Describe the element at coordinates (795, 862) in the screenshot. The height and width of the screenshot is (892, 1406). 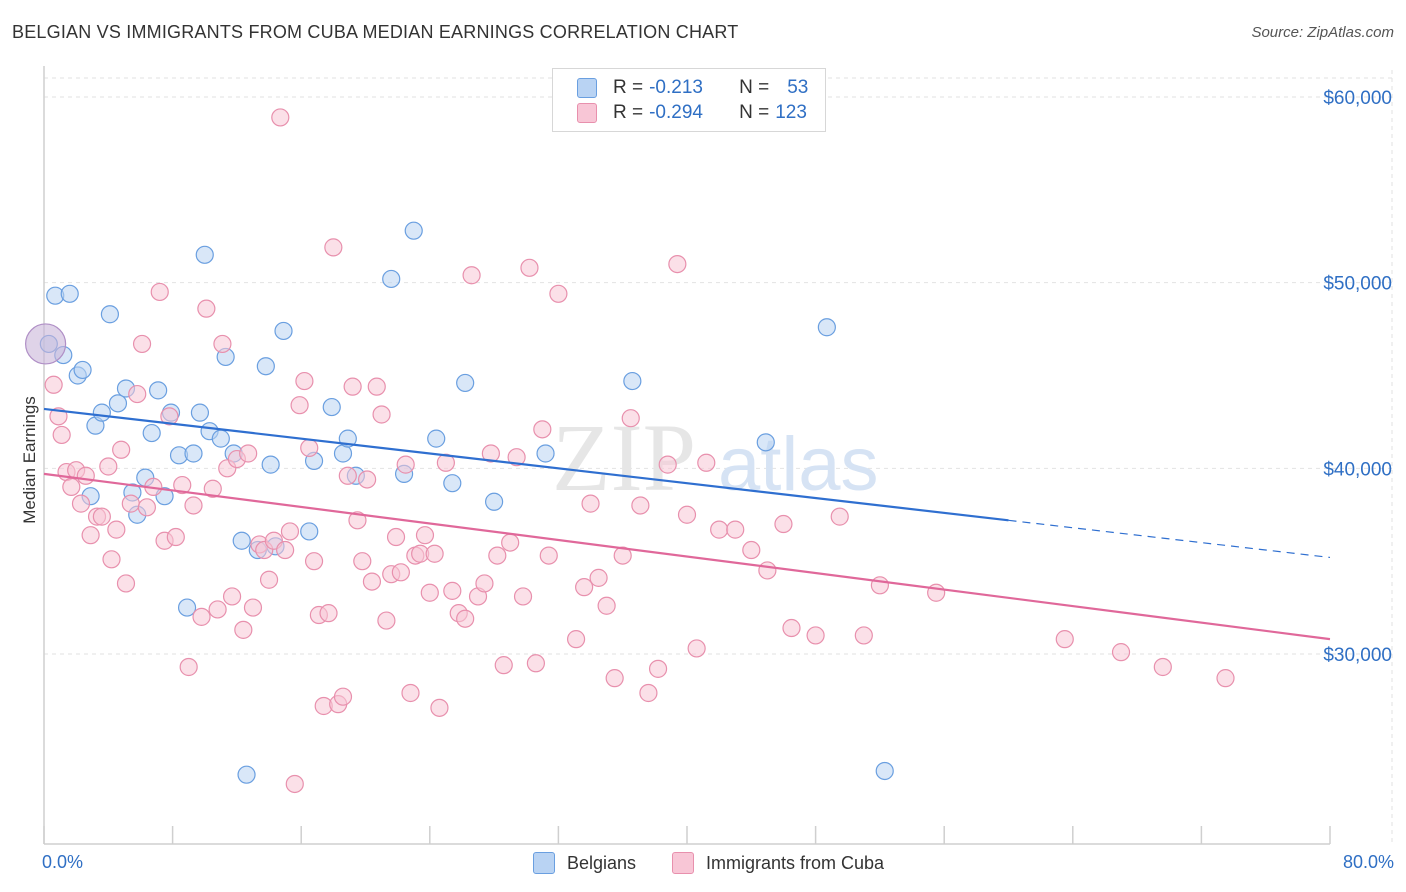
I see `bottom-legend-label-cuba: Immigrants from Cuba` at that location.